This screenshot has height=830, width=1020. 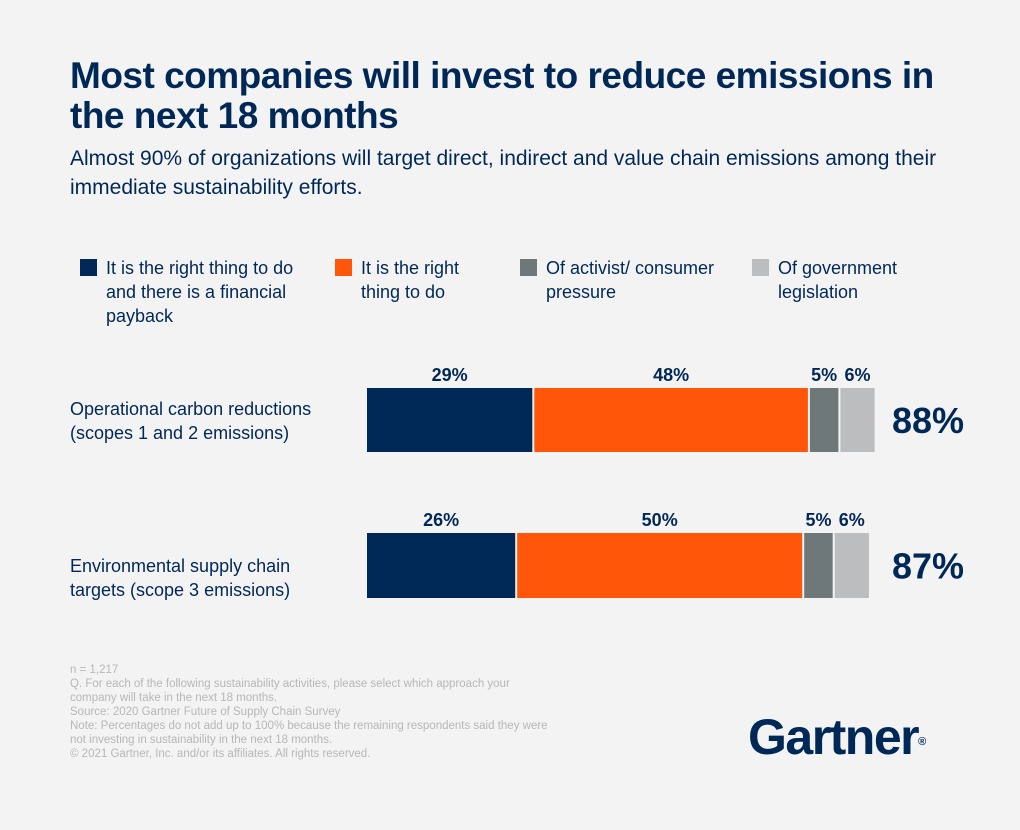 What do you see at coordinates (928, 420) in the screenshot?
I see `total-label: 88%` at bounding box center [928, 420].